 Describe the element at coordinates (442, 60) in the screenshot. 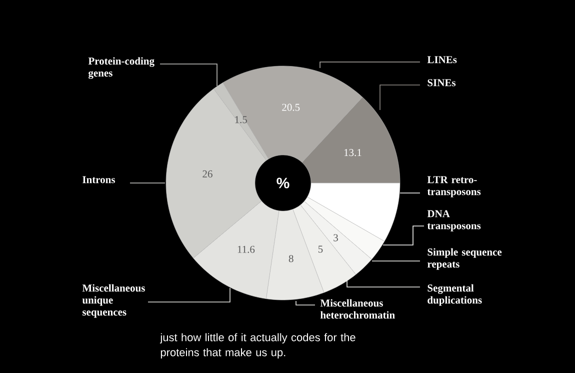

I see `slice-label: LINEs` at that location.